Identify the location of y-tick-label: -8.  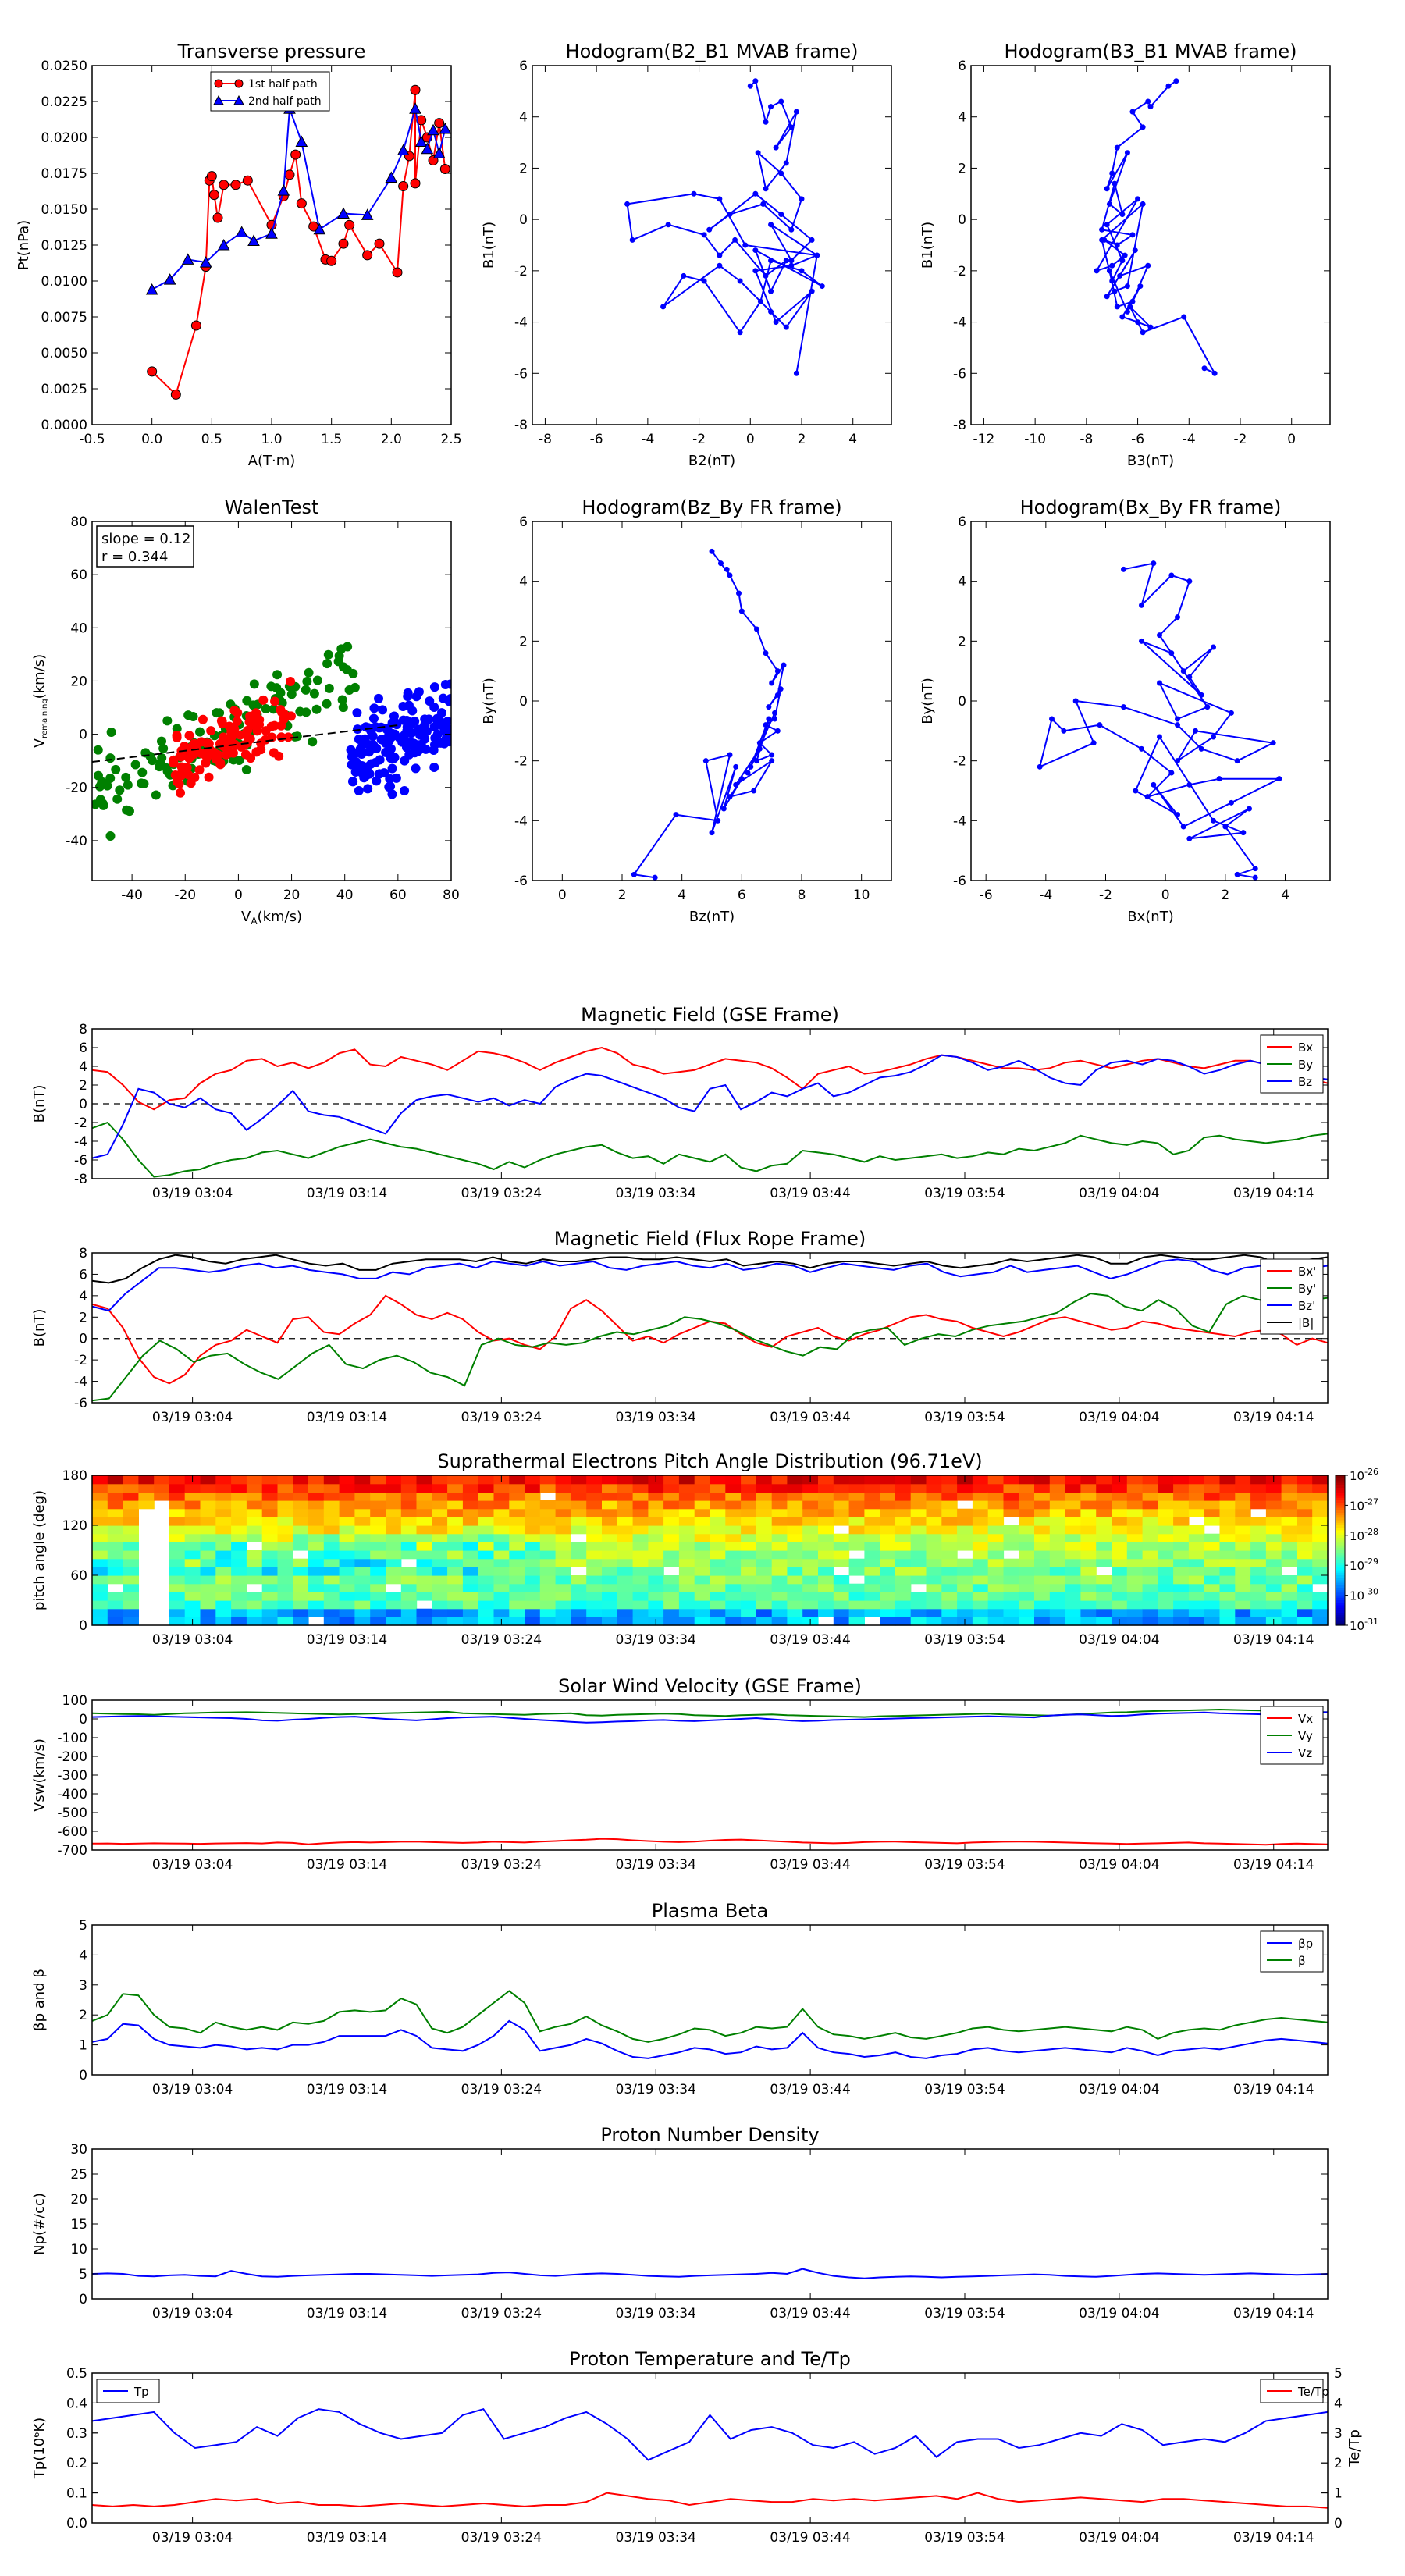
(81, 1179).